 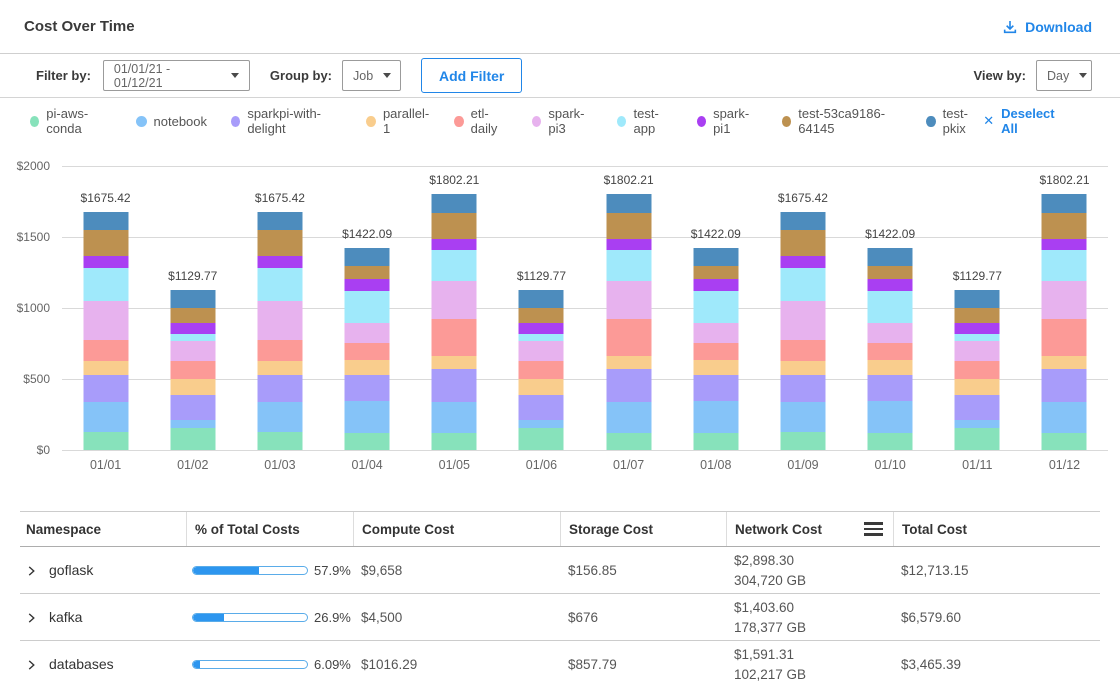 I want to click on legend-item-test-pkix: test-pkix, so click(x=954, y=121).